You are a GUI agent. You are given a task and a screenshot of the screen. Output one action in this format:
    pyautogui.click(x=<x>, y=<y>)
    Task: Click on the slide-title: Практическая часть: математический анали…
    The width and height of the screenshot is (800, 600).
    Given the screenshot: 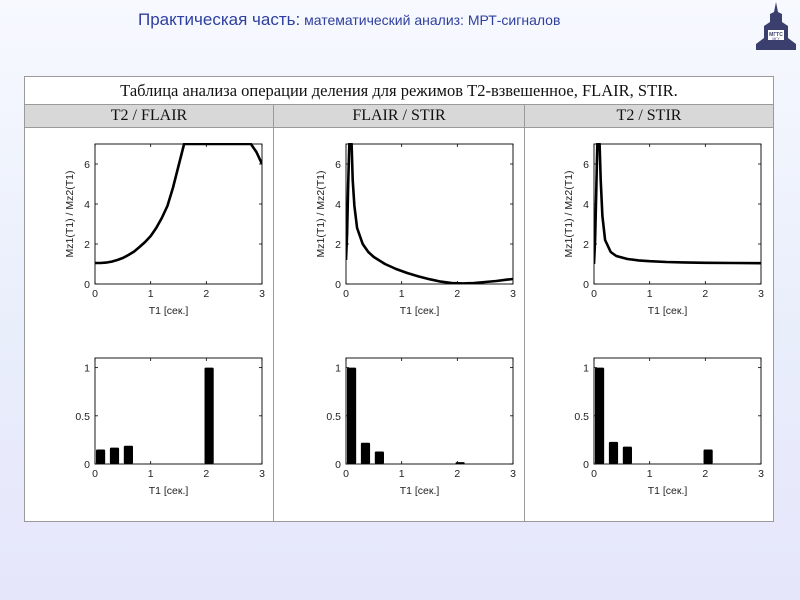 What is the action you would take?
    pyautogui.click(x=349, y=20)
    